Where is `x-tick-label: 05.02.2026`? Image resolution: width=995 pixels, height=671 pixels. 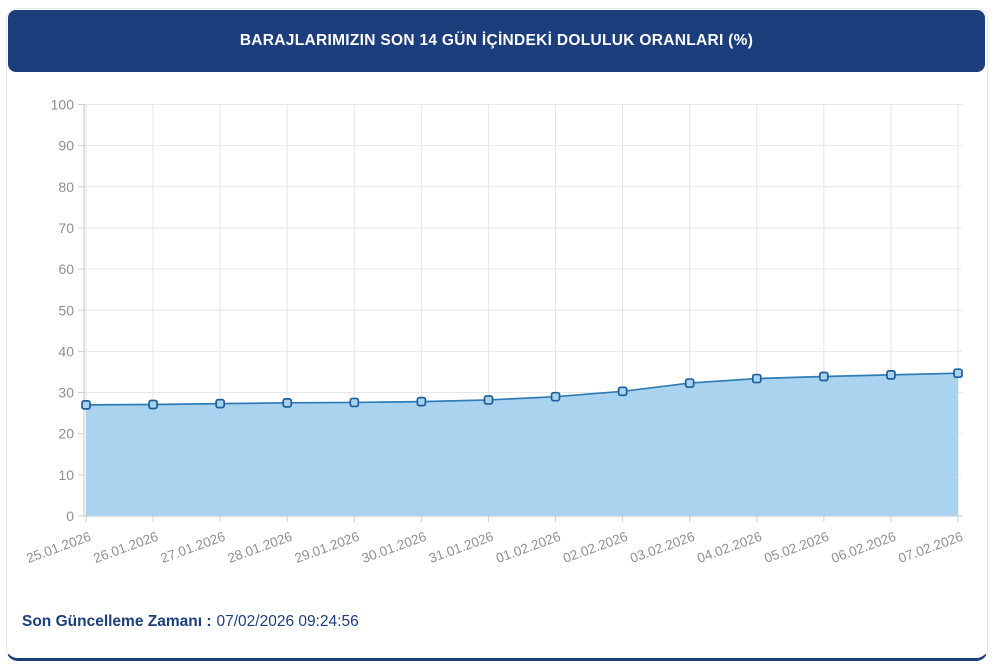 x-tick-label: 05.02.2026 is located at coordinates (796, 547).